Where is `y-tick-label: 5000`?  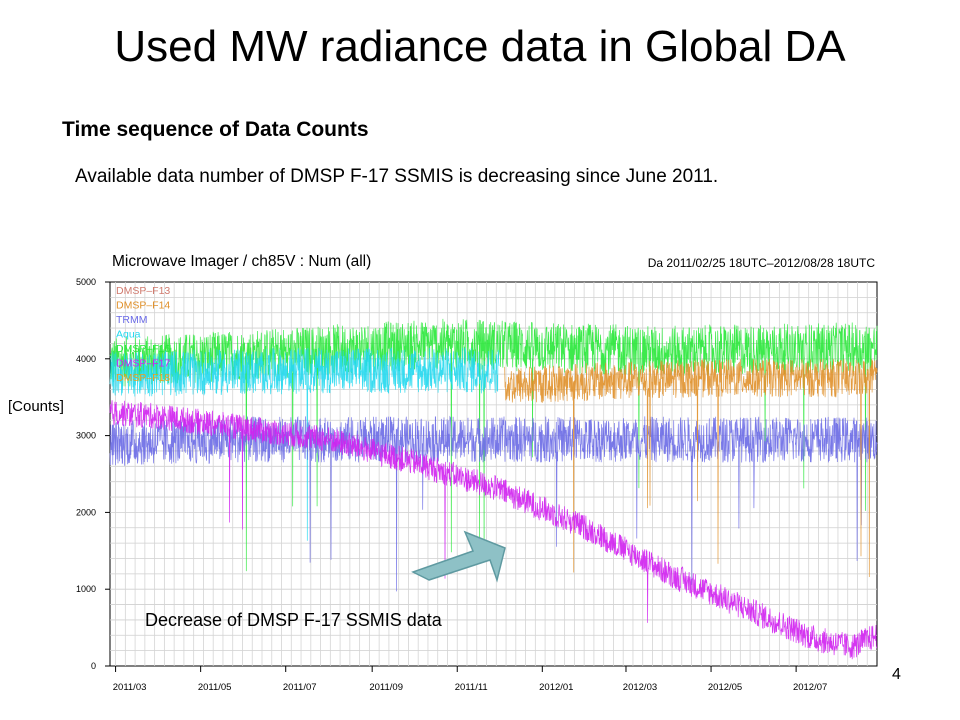
y-tick-label: 5000 is located at coordinates (86, 282).